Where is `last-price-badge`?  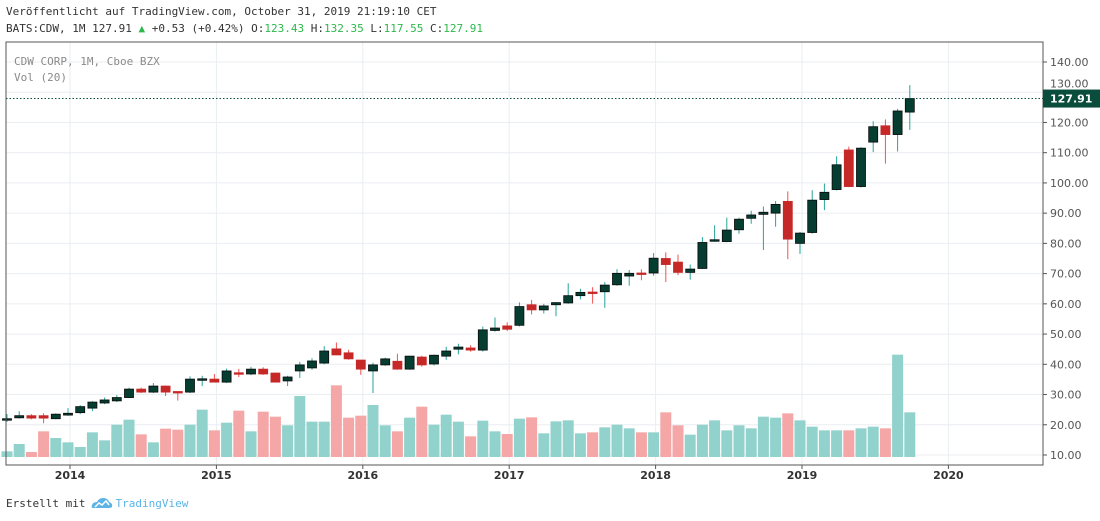 last-price-badge is located at coordinates (1071, 98).